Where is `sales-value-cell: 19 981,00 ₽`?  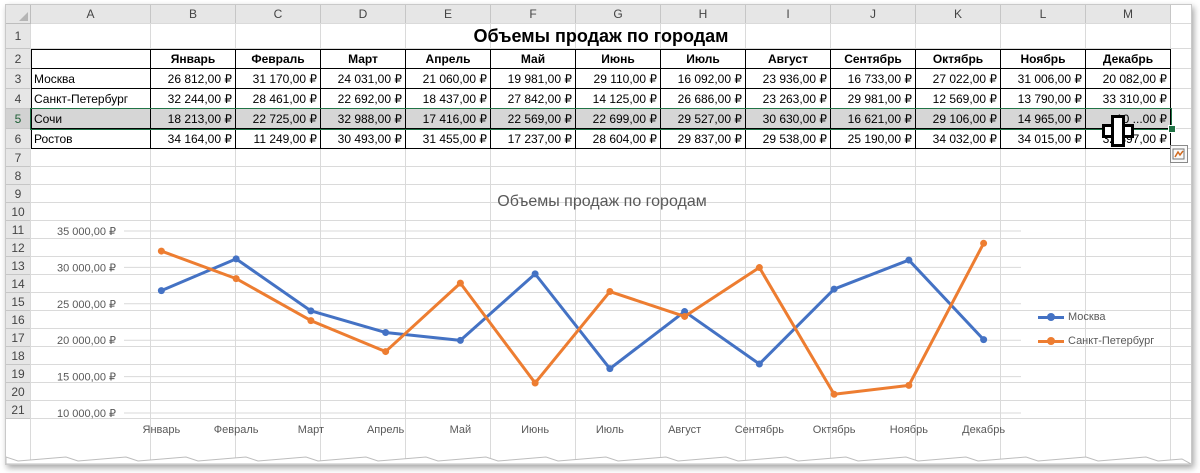 sales-value-cell: 19 981,00 ₽ is located at coordinates (533, 79).